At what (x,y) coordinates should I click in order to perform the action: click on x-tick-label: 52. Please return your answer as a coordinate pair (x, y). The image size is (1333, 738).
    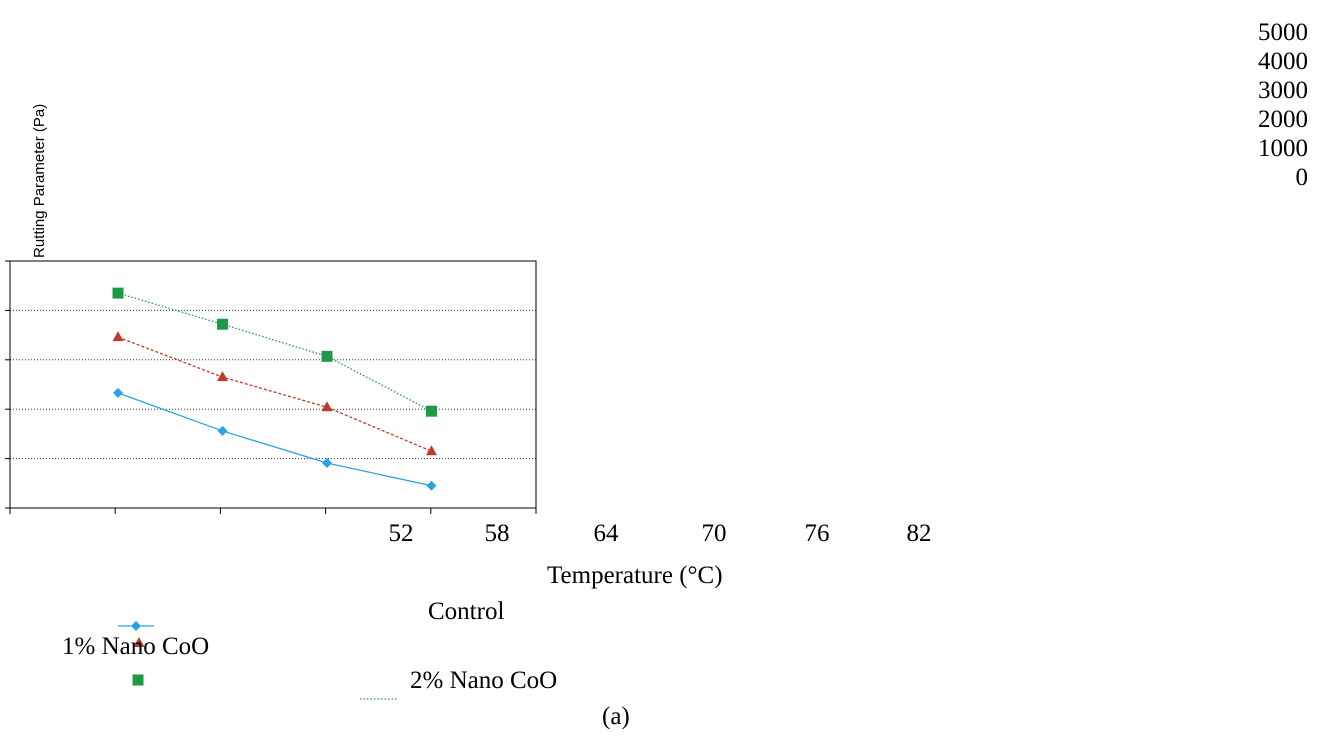
    Looking at the image, I should click on (401, 533).